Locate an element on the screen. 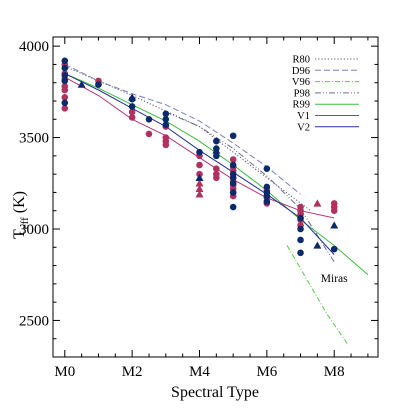  y-tick-label: 4000 is located at coordinates (34, 47).